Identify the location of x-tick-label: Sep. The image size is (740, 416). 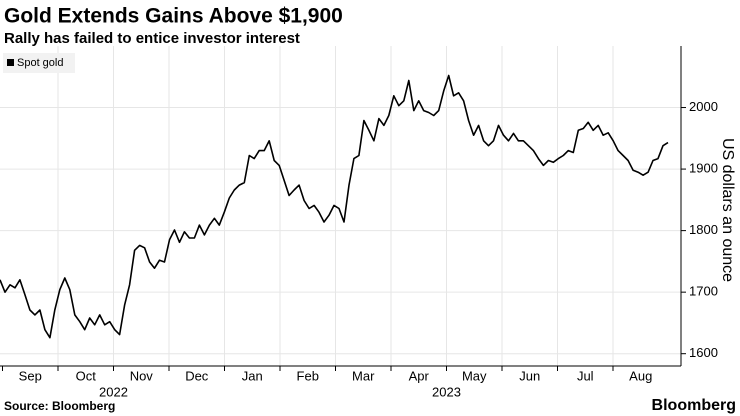
(30, 375).